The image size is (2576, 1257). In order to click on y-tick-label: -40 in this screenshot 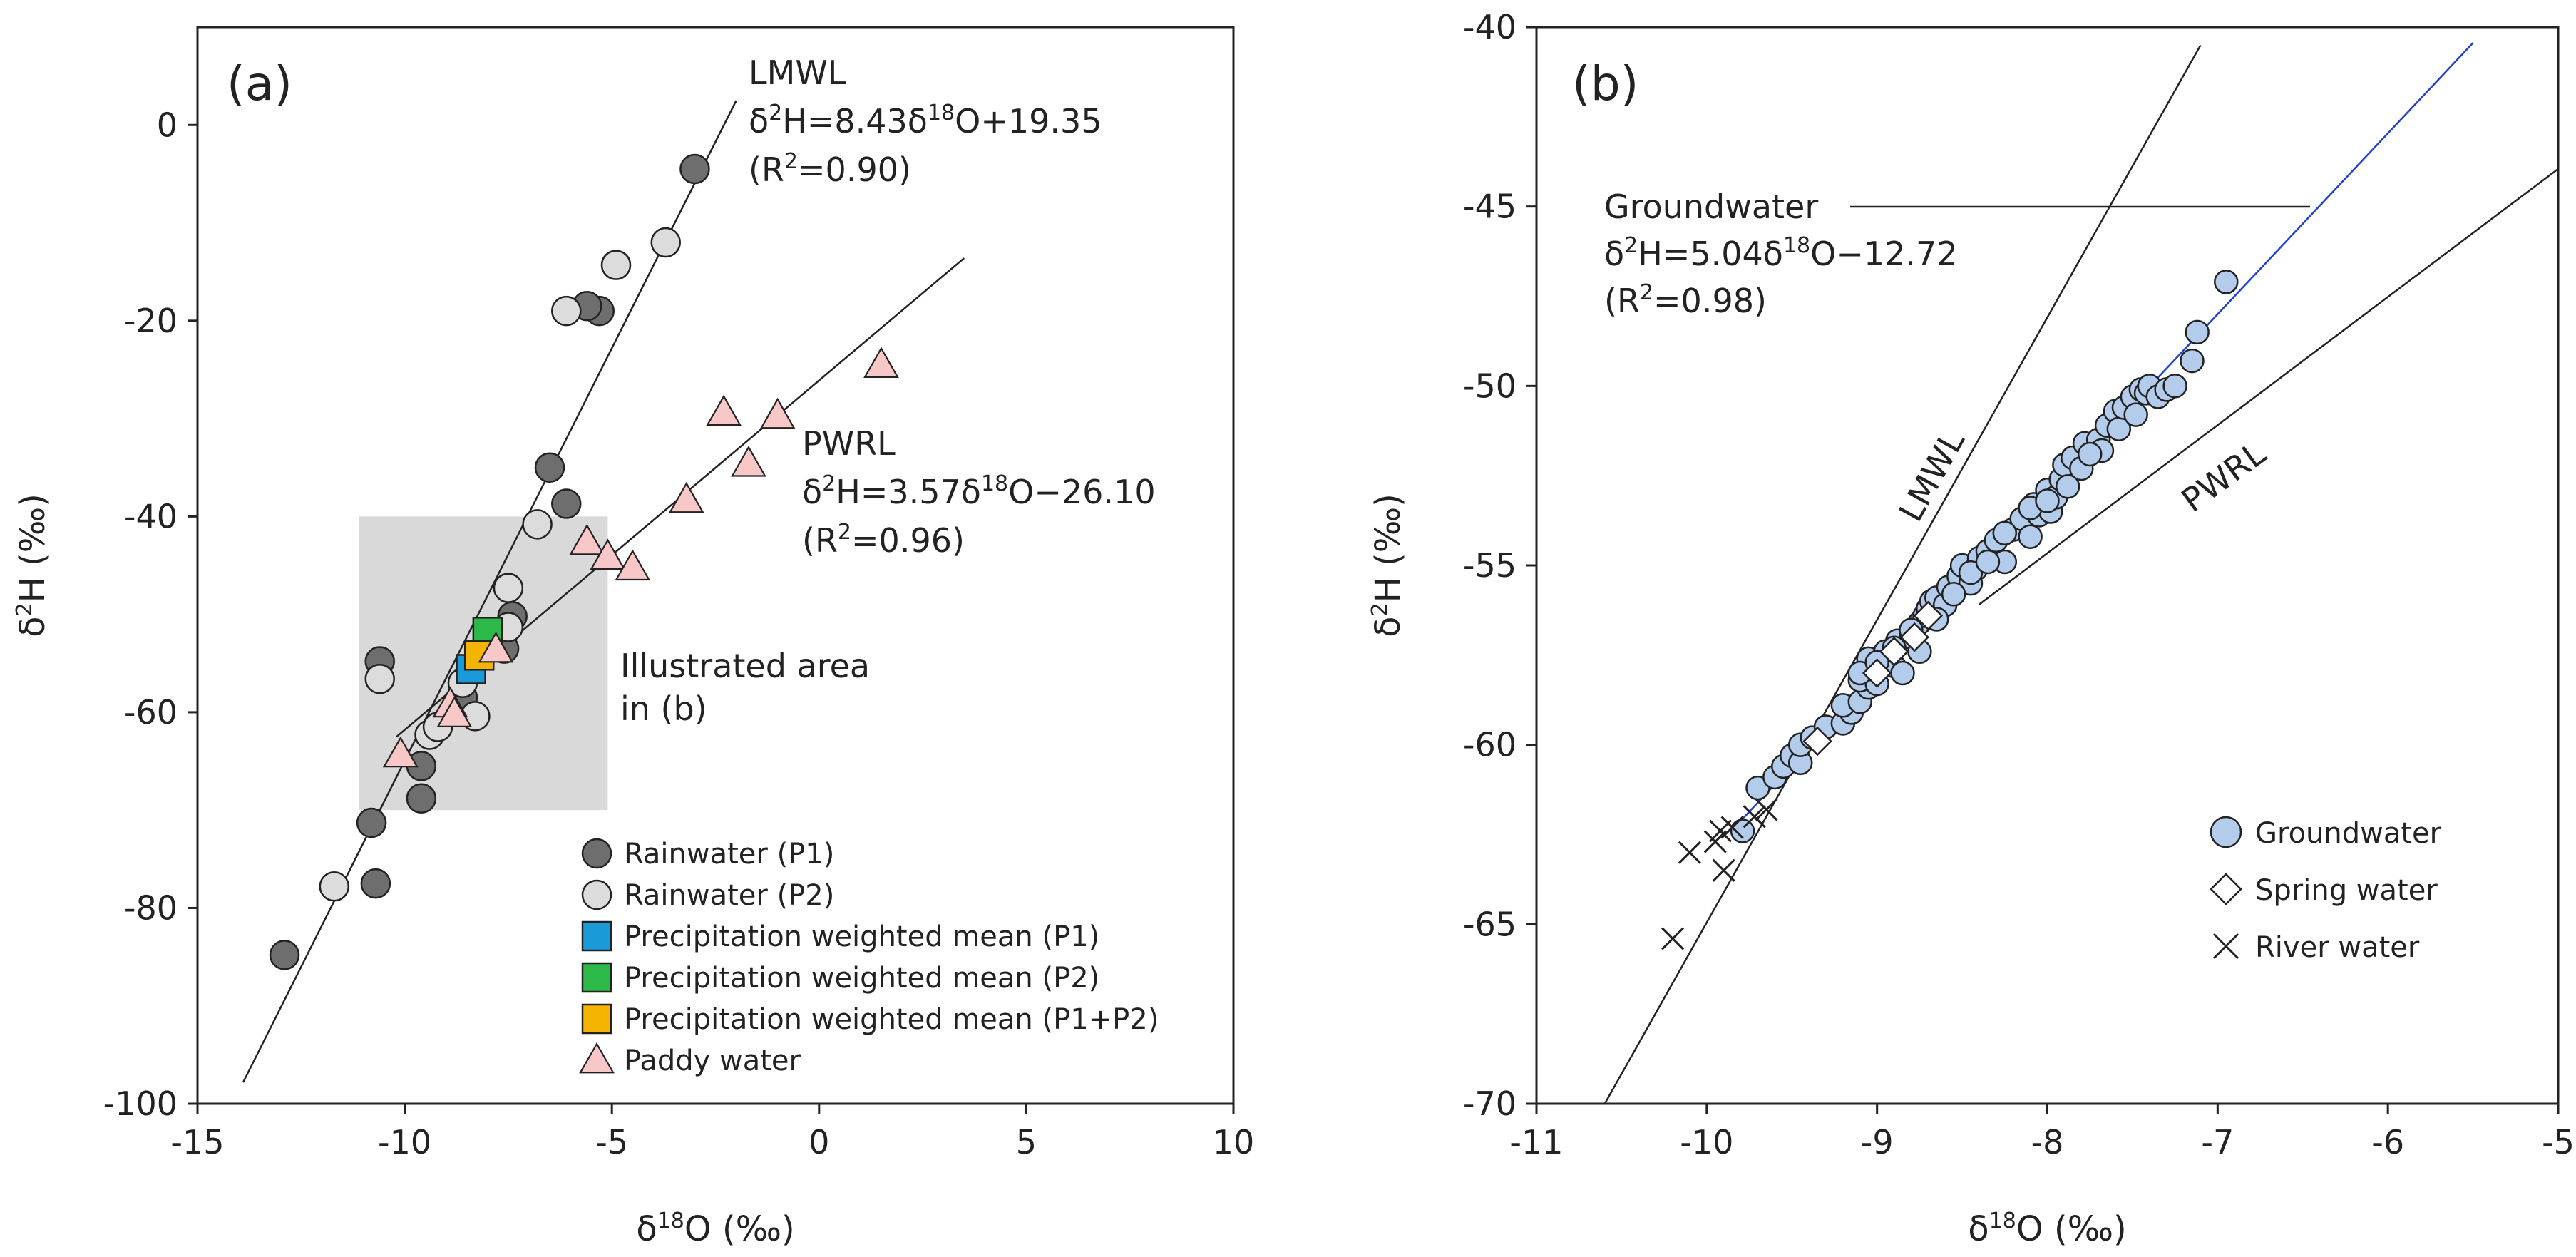, I will do `click(151, 516)`.